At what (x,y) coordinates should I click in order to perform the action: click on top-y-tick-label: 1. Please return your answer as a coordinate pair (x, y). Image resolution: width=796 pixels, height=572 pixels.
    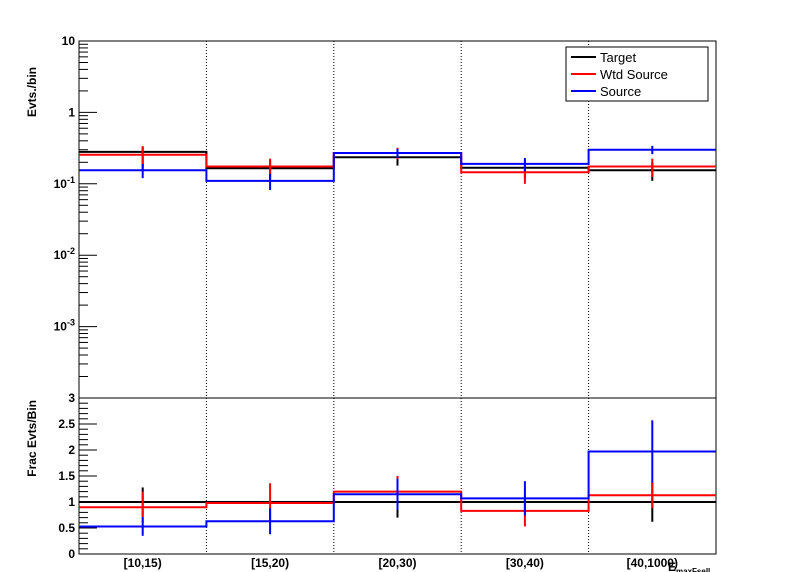
    Looking at the image, I should click on (71, 112).